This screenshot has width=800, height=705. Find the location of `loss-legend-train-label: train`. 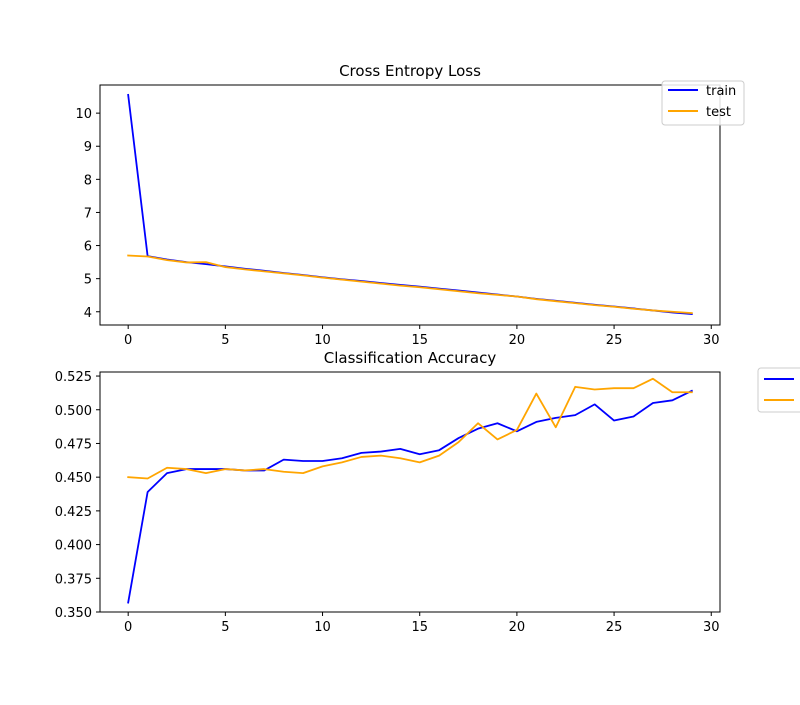

loss-legend-train-label: train is located at coordinates (721, 91).